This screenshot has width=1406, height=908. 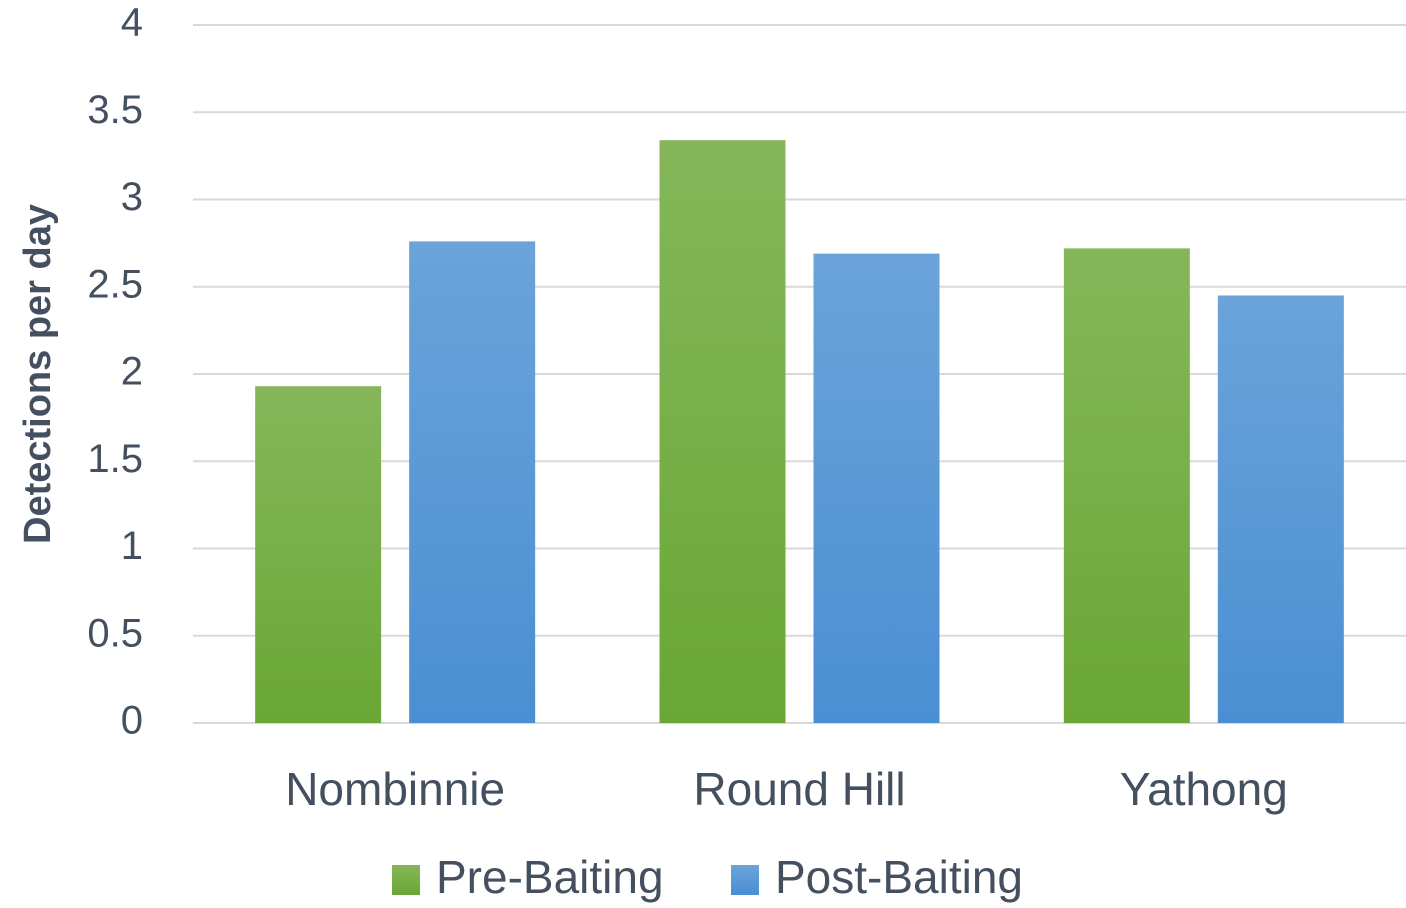 I want to click on y-tick-label: 0.5, so click(x=115, y=633).